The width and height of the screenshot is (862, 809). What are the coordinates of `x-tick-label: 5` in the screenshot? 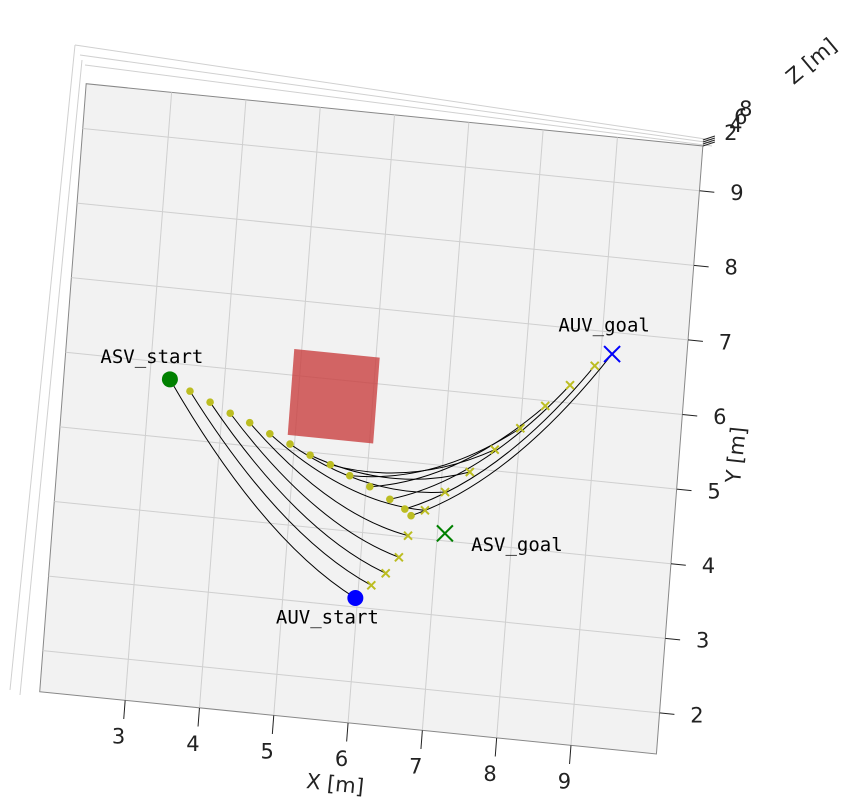 It's located at (267, 751).